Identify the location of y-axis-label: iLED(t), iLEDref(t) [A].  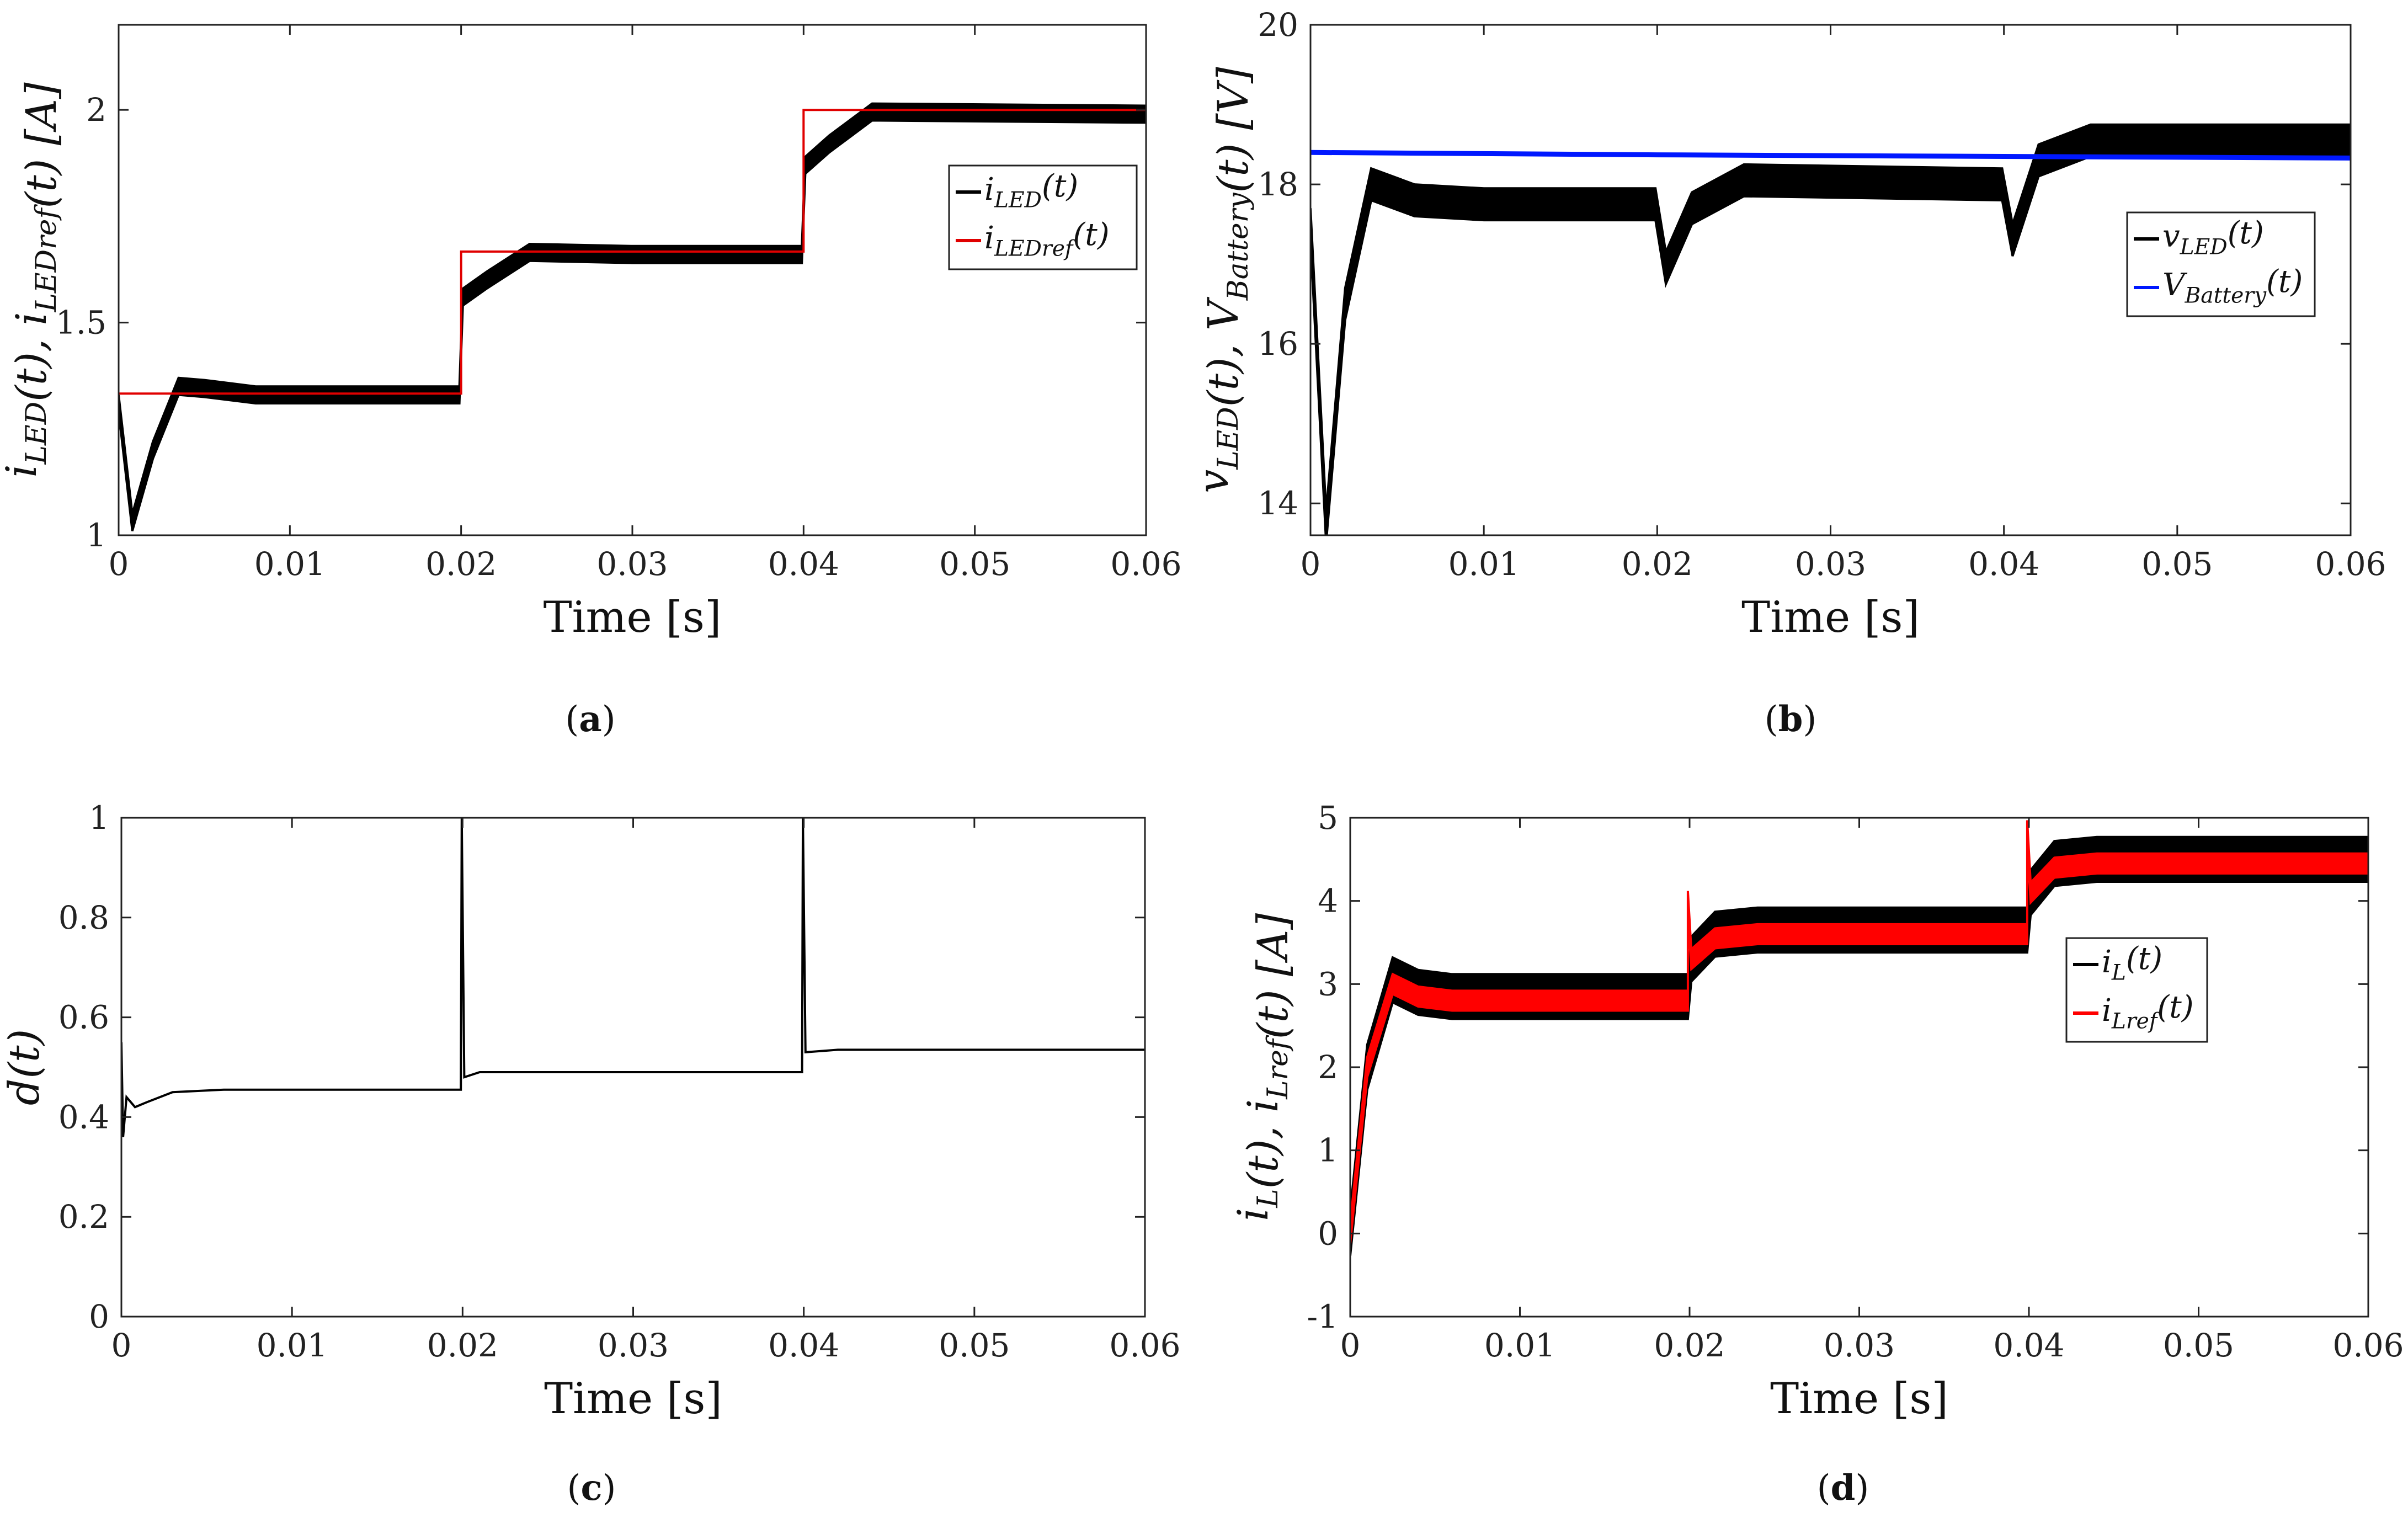
(33, 280).